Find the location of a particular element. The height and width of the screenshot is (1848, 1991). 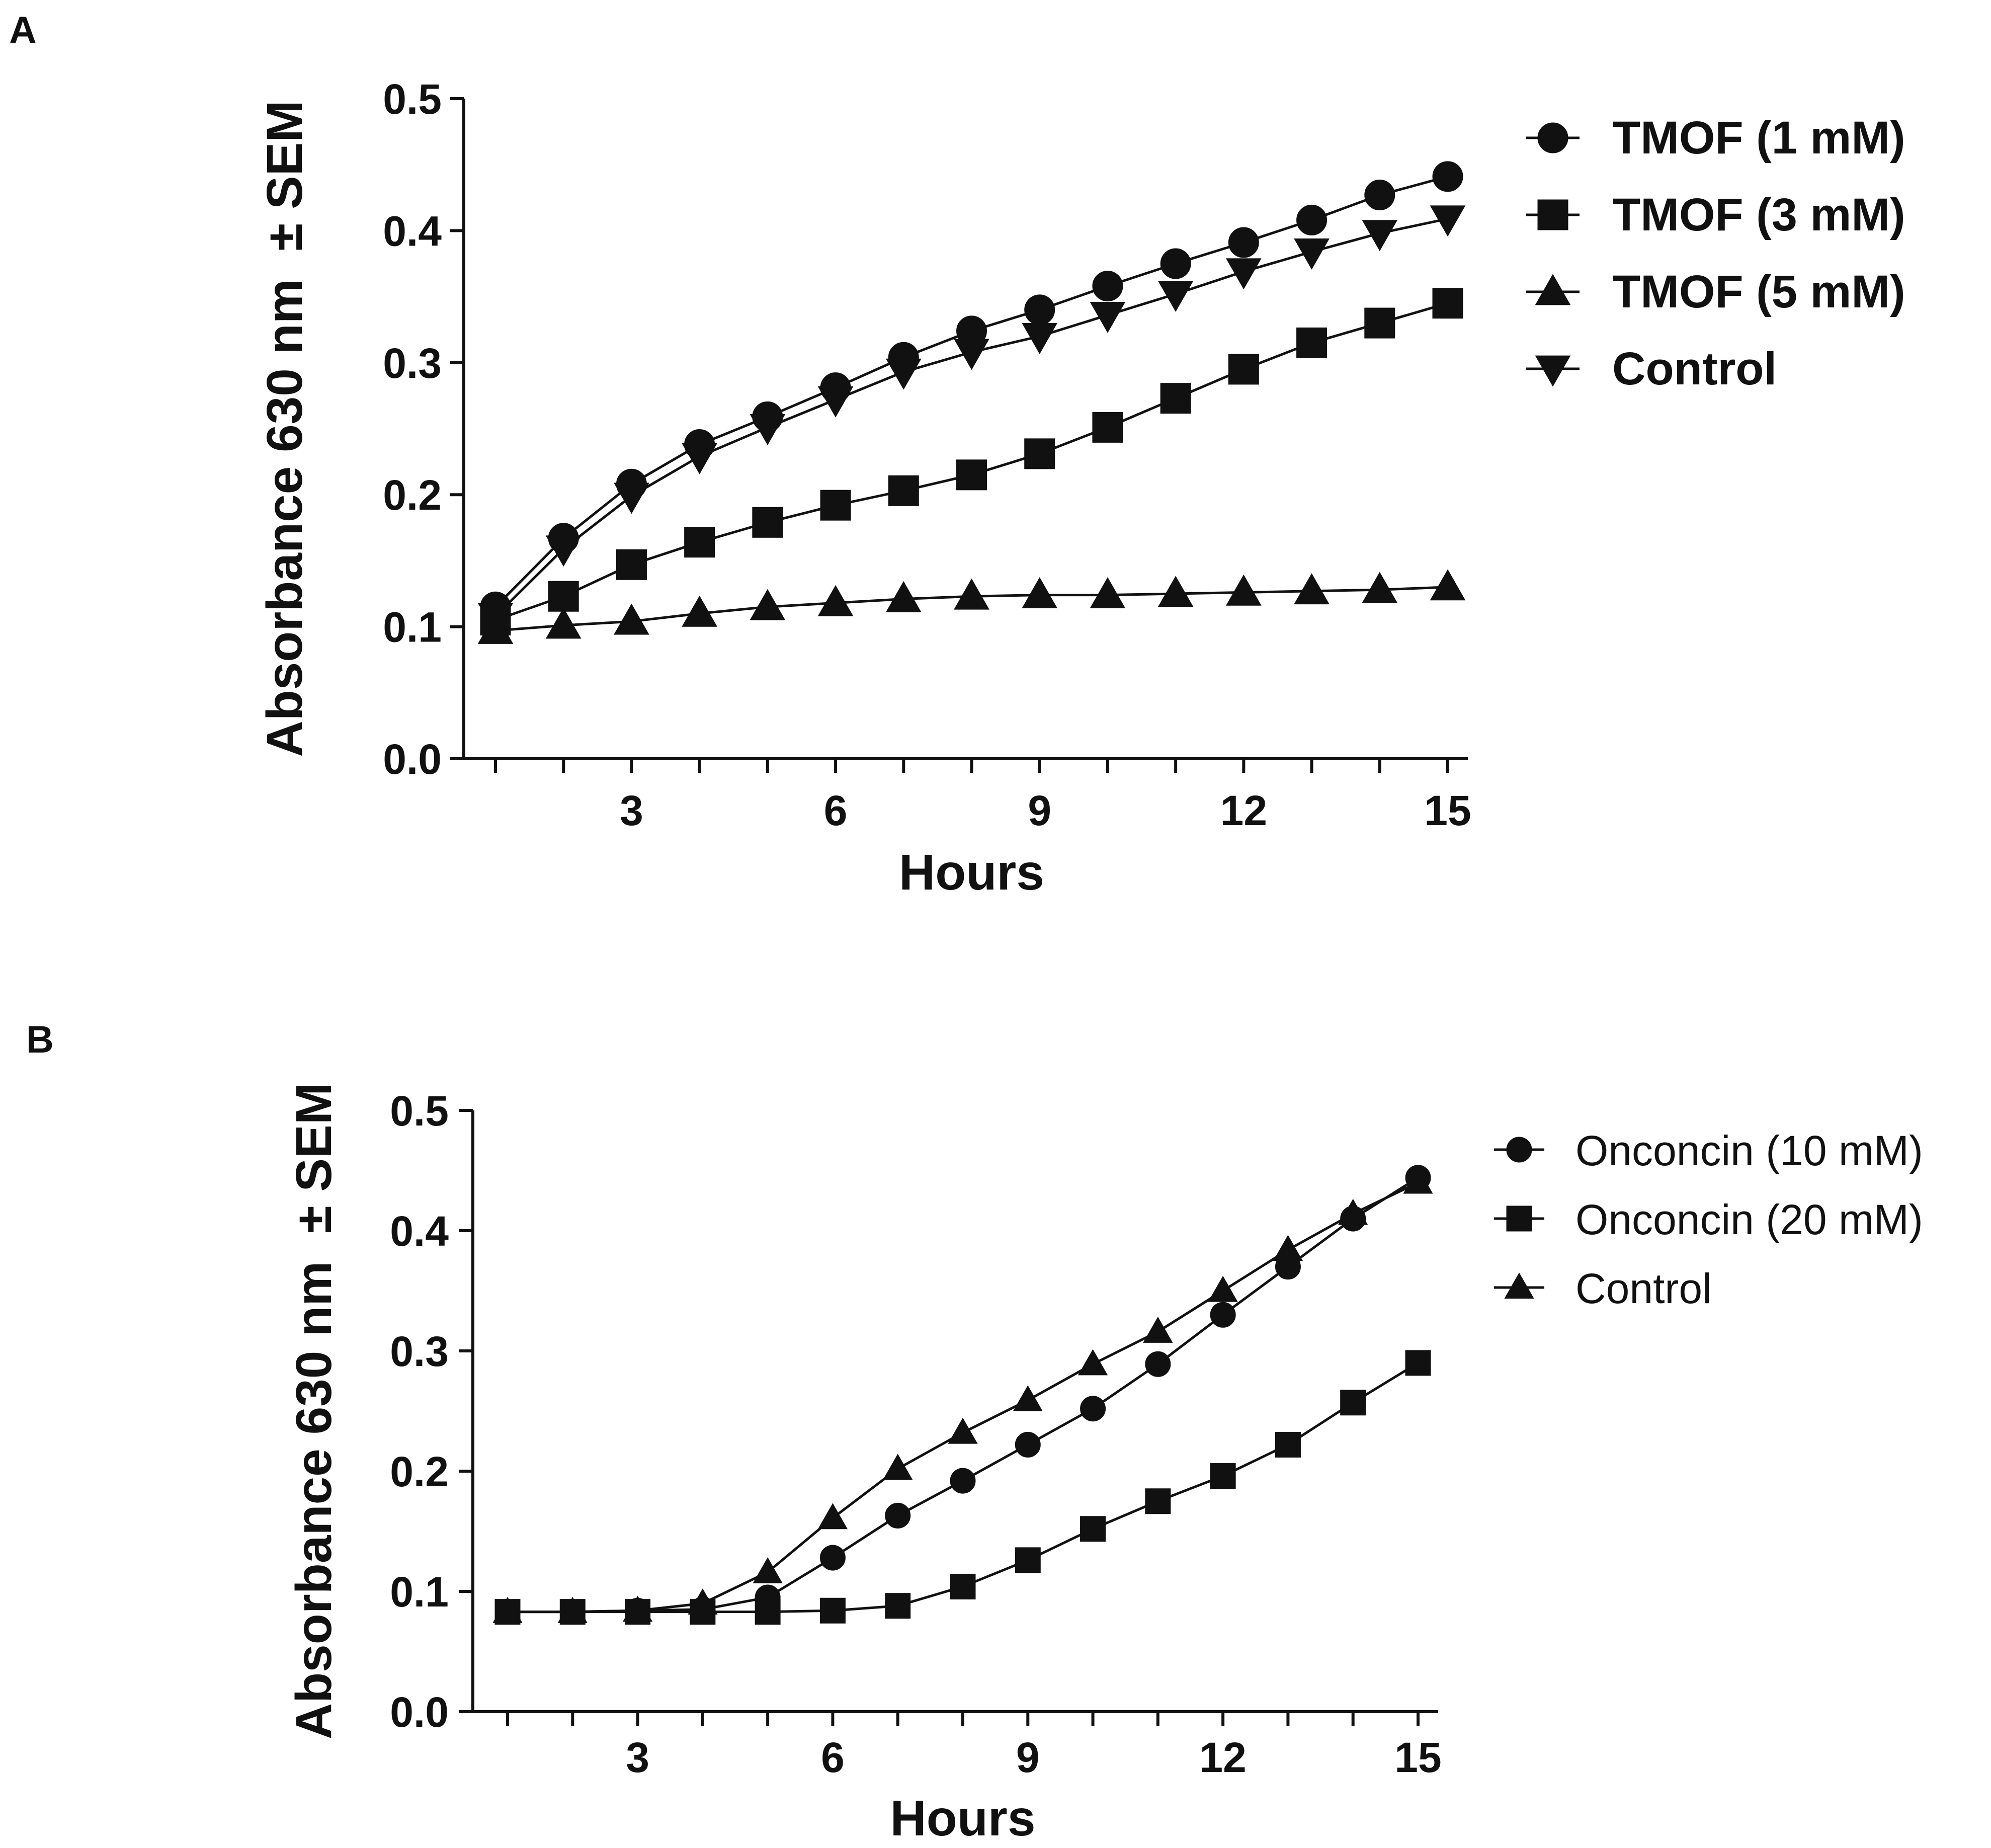

panel-a-x-tick-label: 15 is located at coordinates (1447, 810).